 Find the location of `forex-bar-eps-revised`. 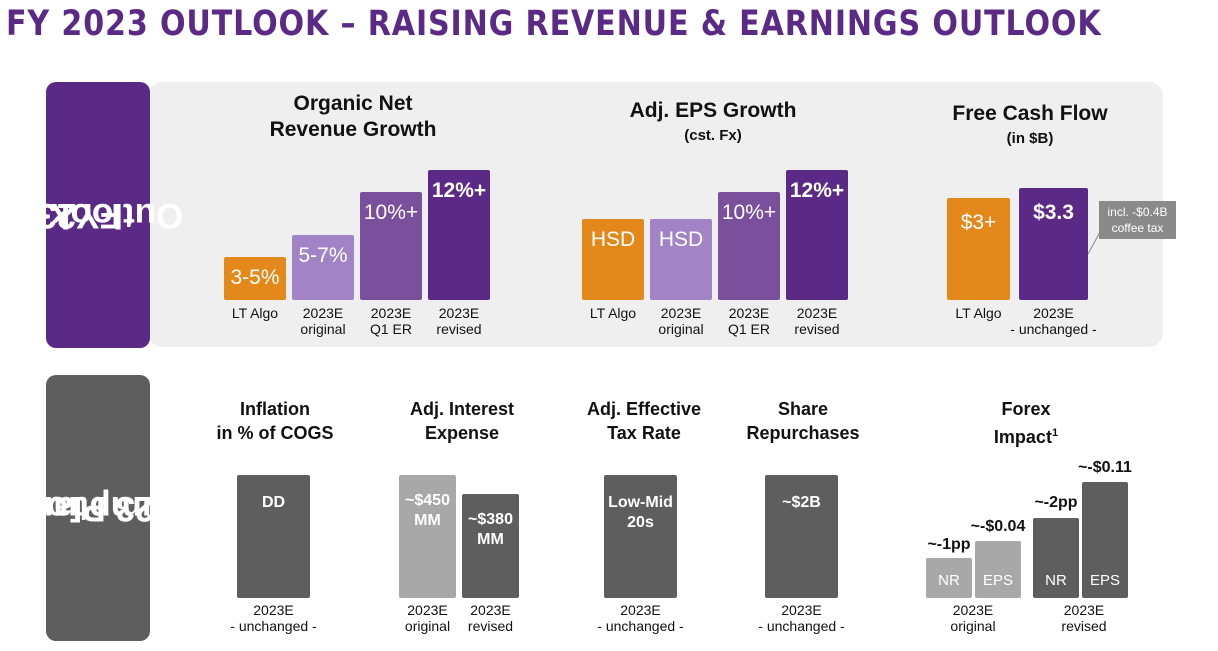

forex-bar-eps-revised is located at coordinates (1105, 540).